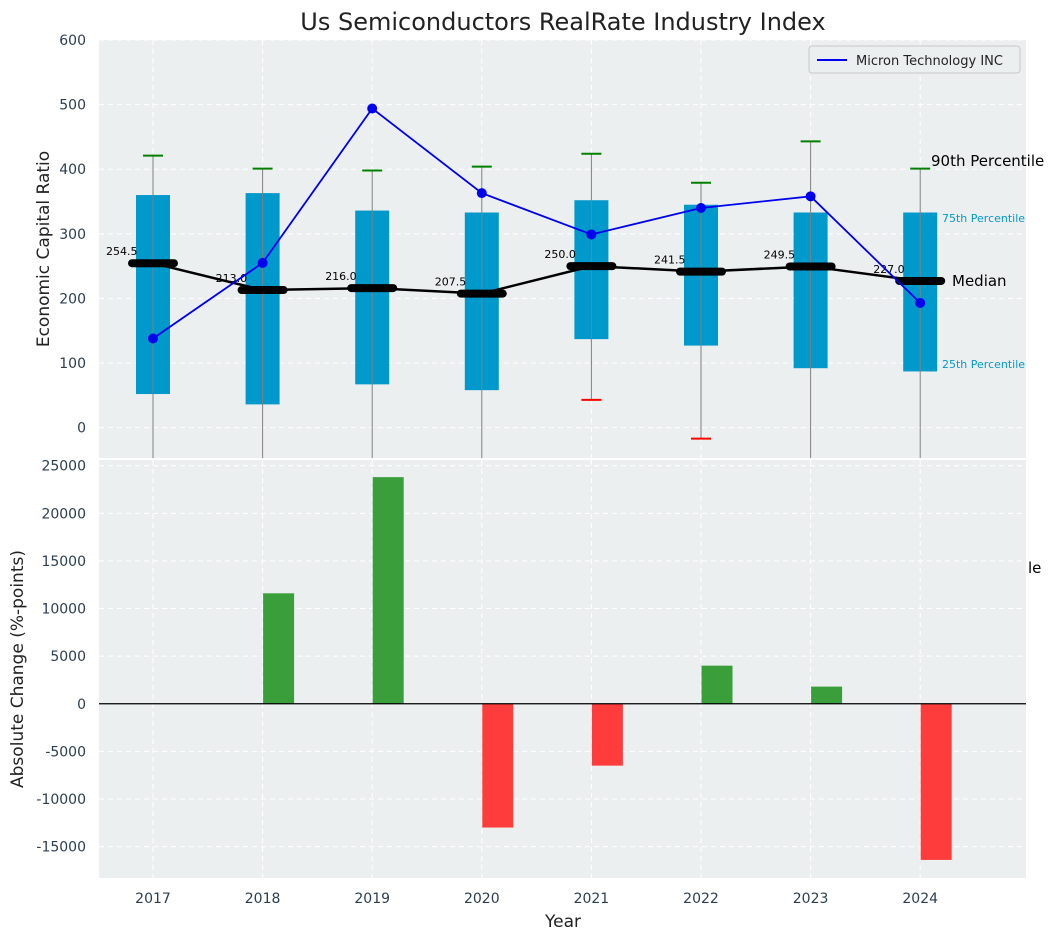  I want to click on top-y-tick-label: 0, so click(81, 429).